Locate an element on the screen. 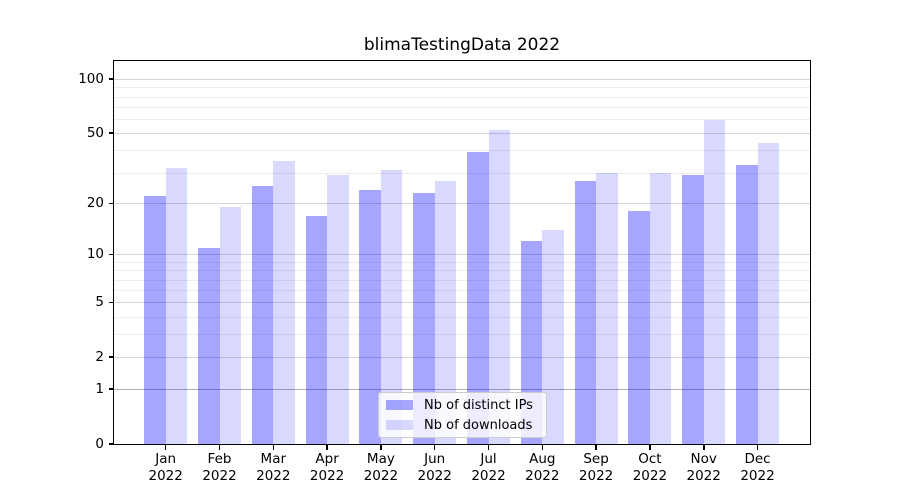  y-tick-label: 100 is located at coordinates (91, 79).